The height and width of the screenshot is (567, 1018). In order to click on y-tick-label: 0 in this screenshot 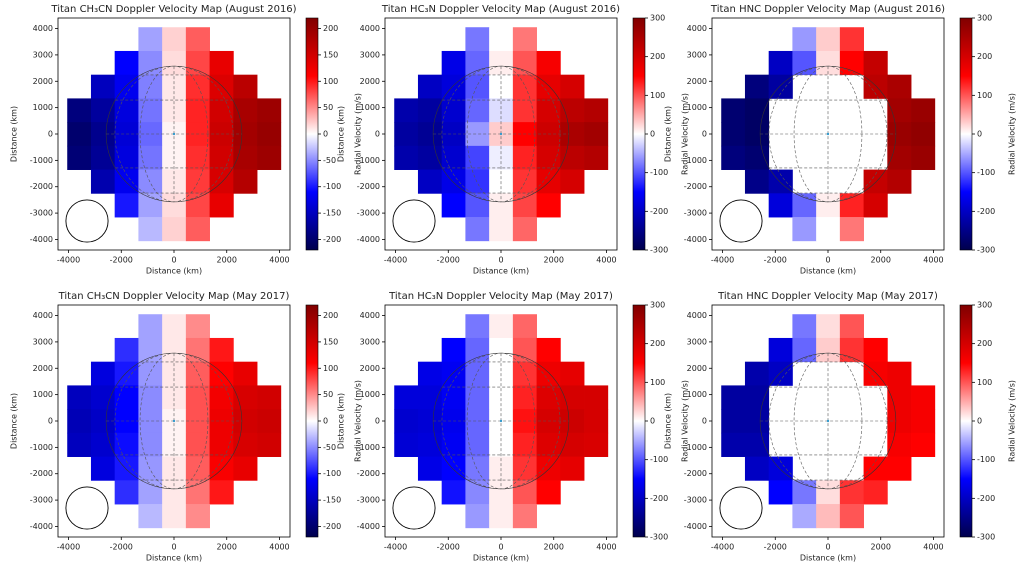, I will do `click(377, 421)`.